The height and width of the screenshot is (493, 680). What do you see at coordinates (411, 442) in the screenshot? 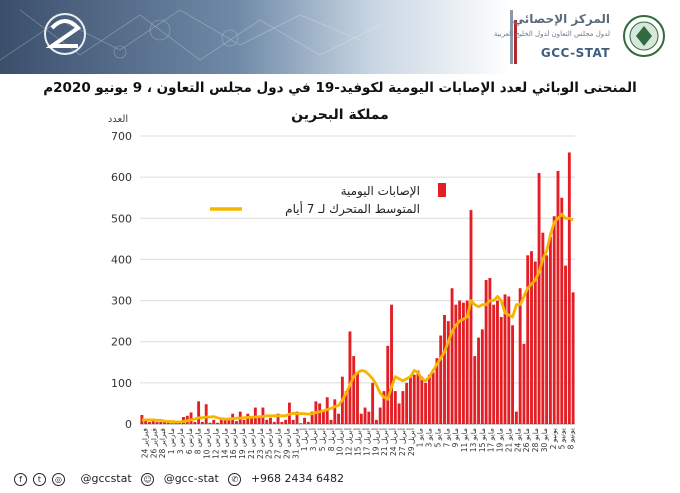
I see `x-tick-label: 29 أبريل` at bounding box center [411, 442].